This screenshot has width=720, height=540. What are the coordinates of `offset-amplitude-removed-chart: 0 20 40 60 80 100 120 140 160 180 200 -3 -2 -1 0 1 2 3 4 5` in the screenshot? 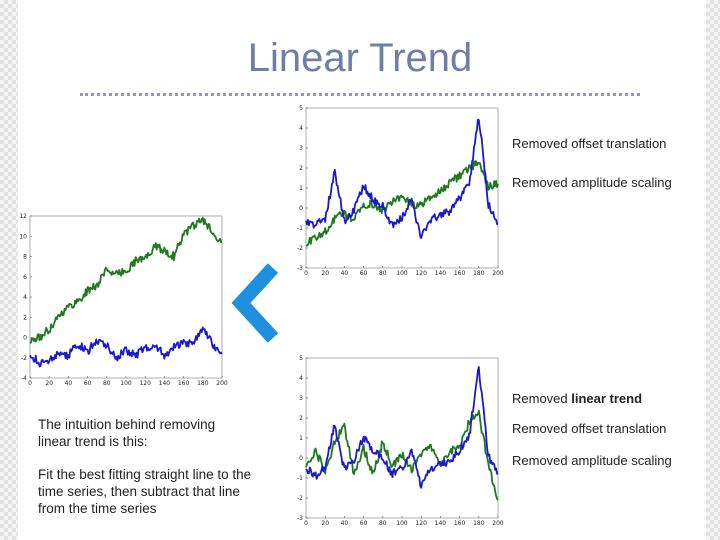 It's located at (400, 191).